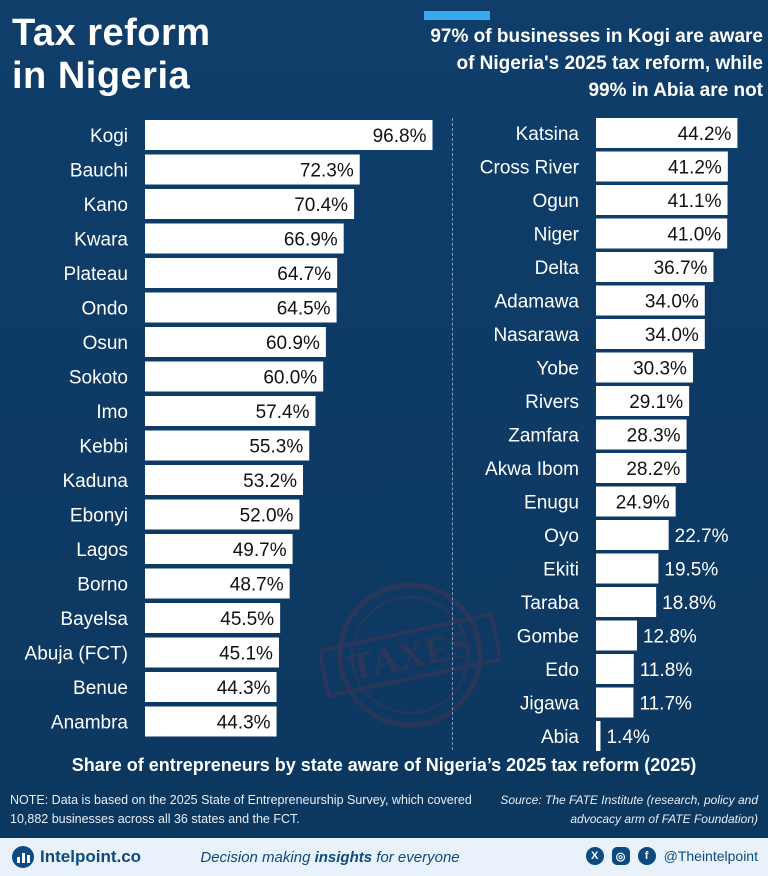  What do you see at coordinates (270, 481) in the screenshot?
I see `data-label: 53.2%` at bounding box center [270, 481].